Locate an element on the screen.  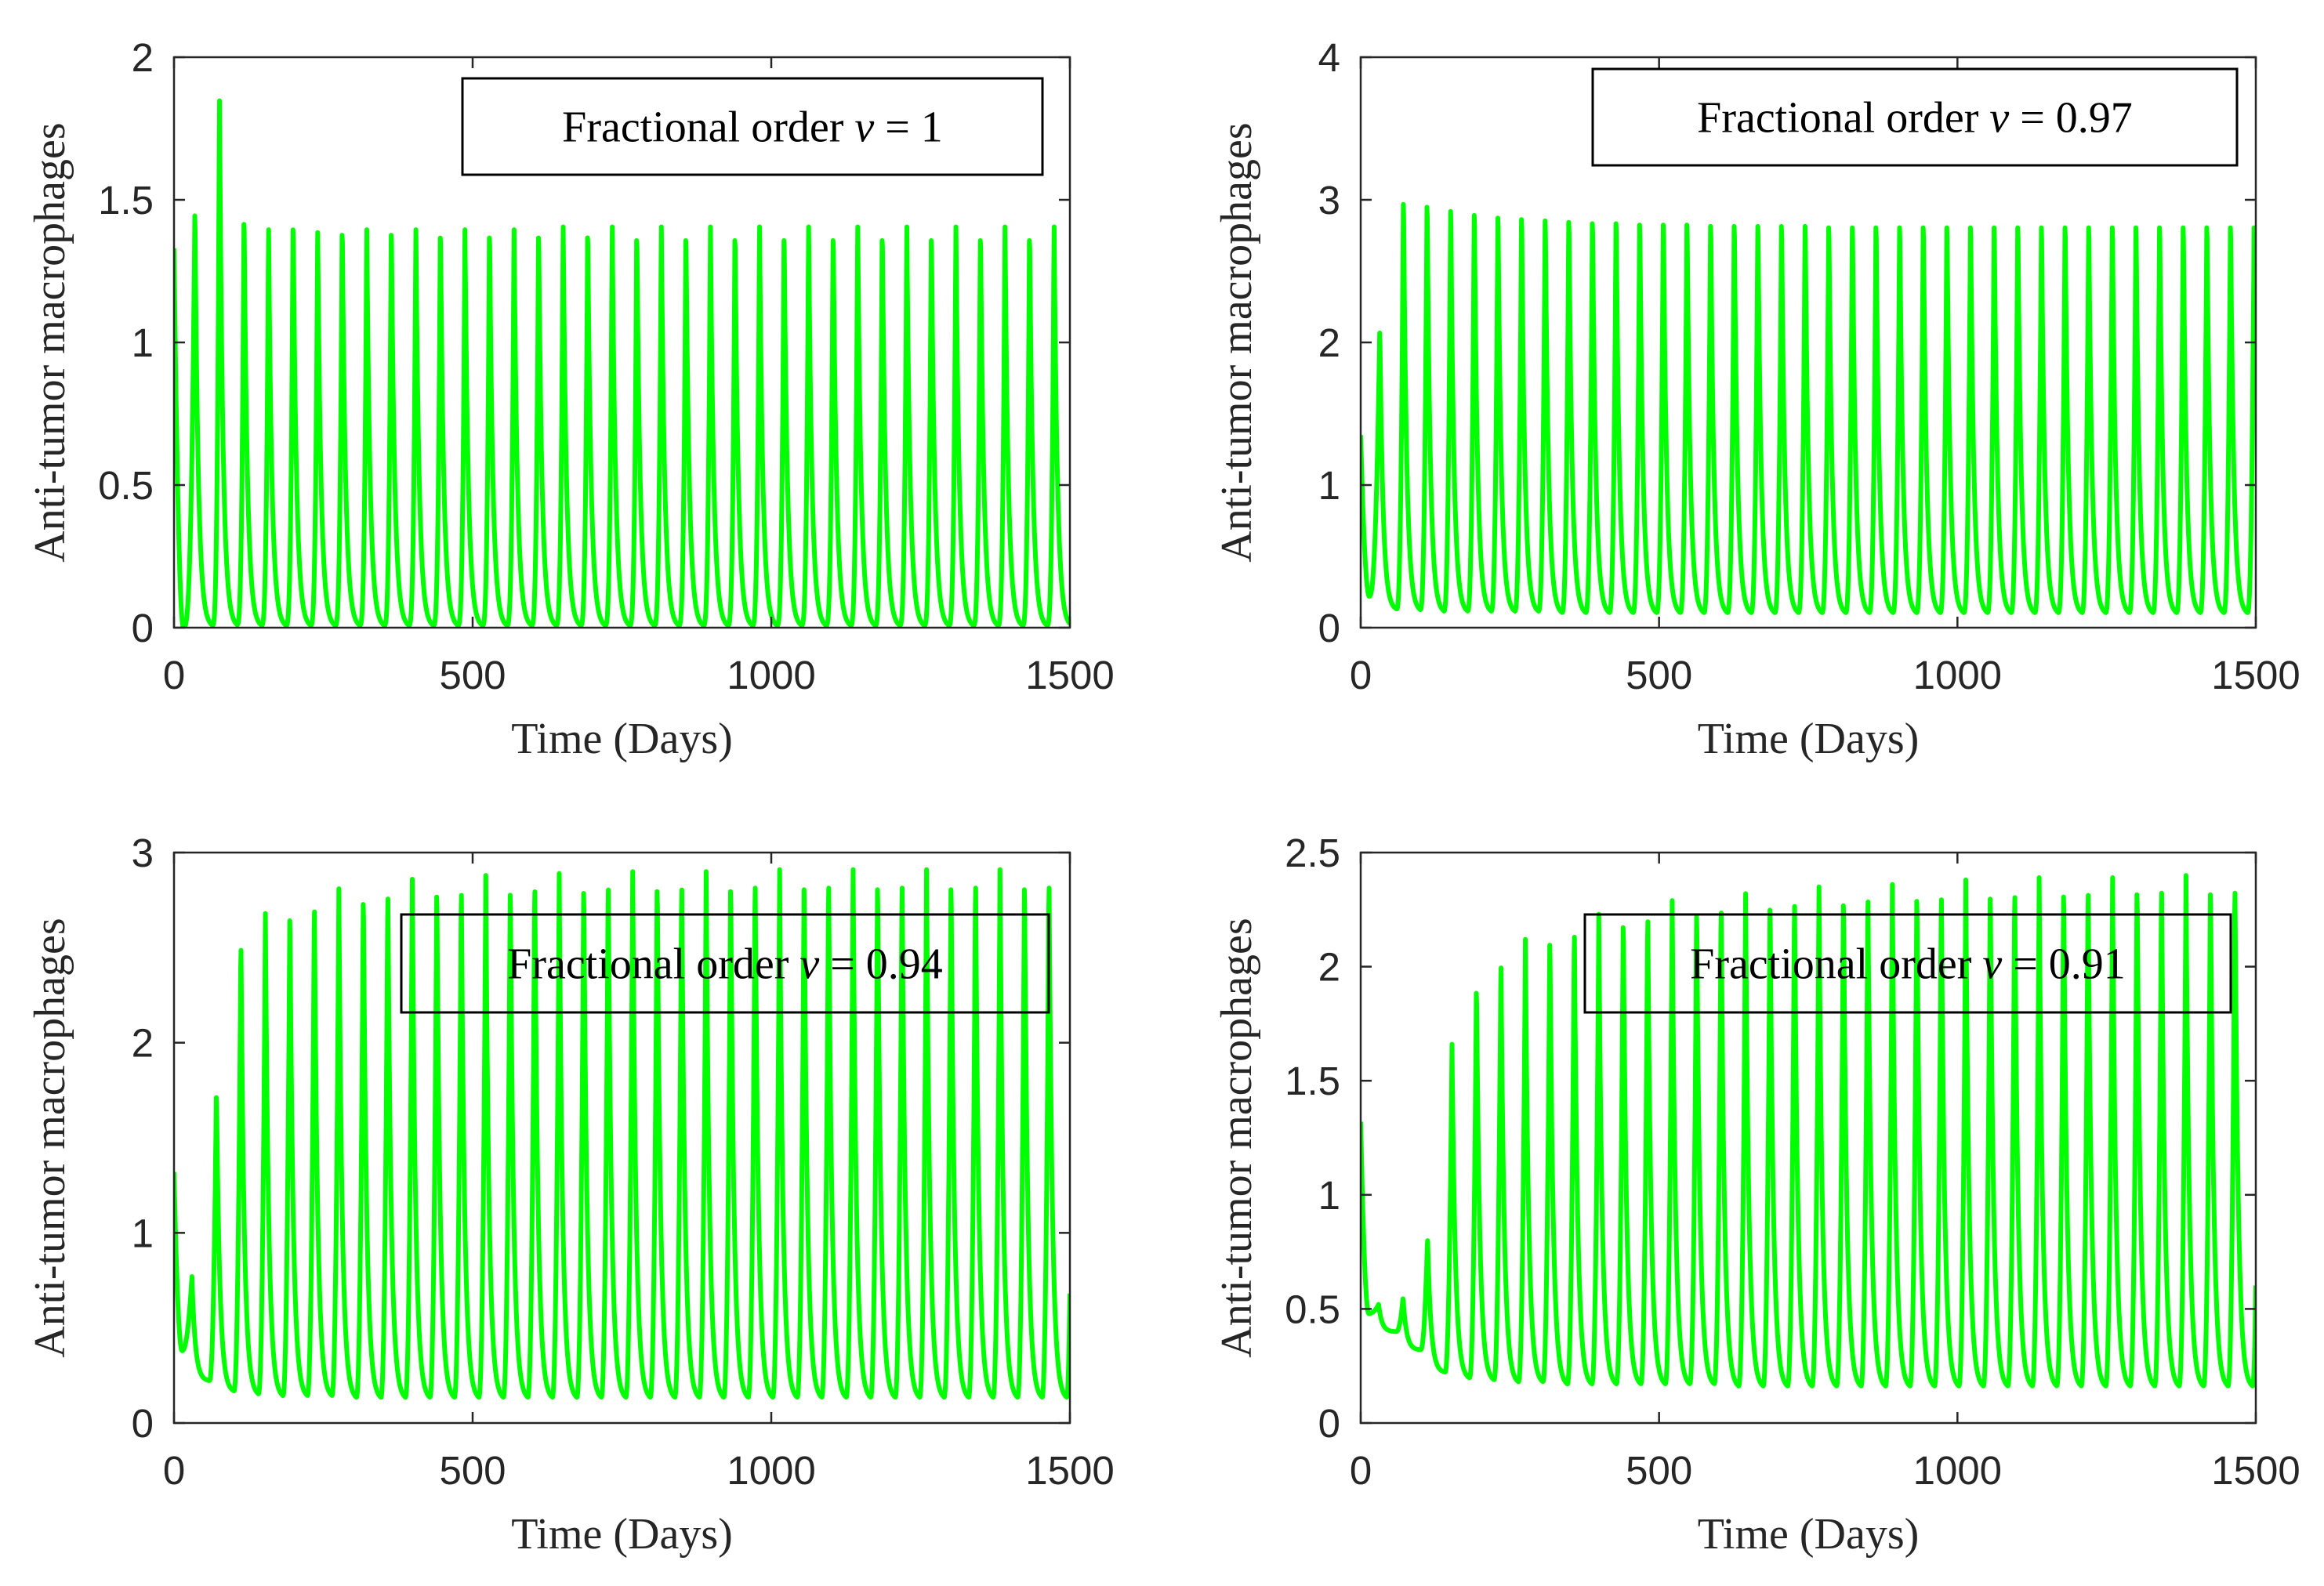
legend-label: Fractional order v = 1 is located at coordinates (752, 128).